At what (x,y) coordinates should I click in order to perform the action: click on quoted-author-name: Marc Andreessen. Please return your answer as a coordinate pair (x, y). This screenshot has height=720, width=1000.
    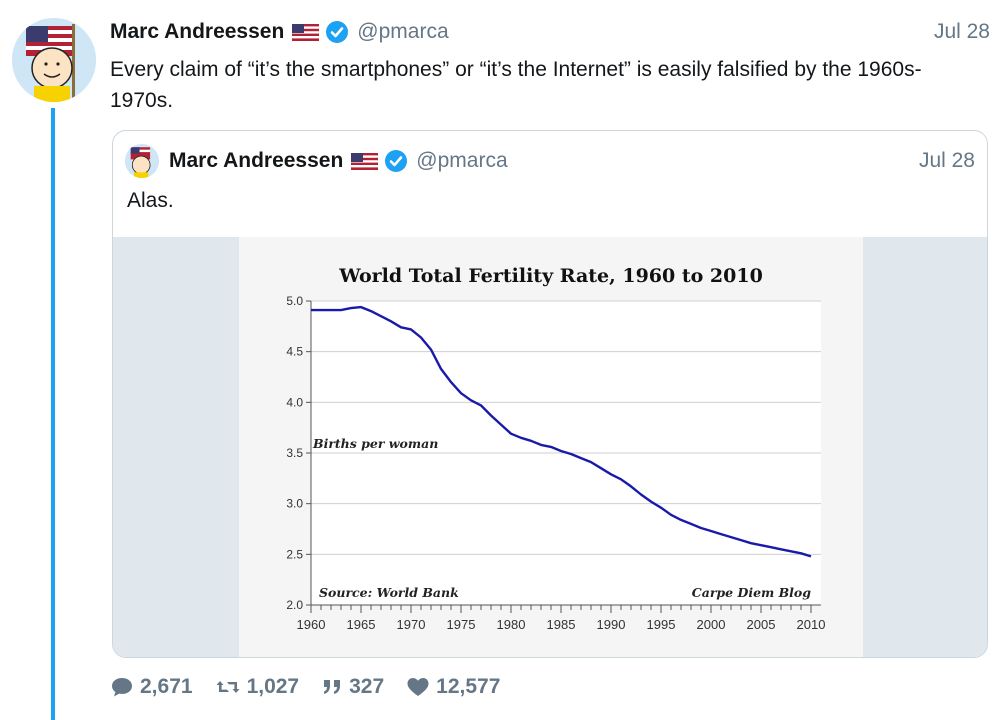
    Looking at the image, I should click on (256, 160).